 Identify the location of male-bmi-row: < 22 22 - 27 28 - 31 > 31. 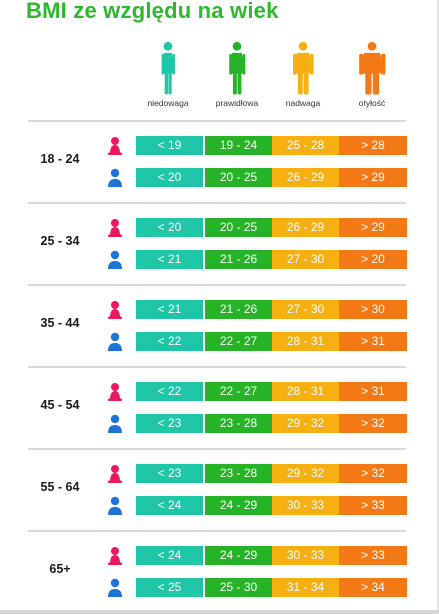
(256, 341).